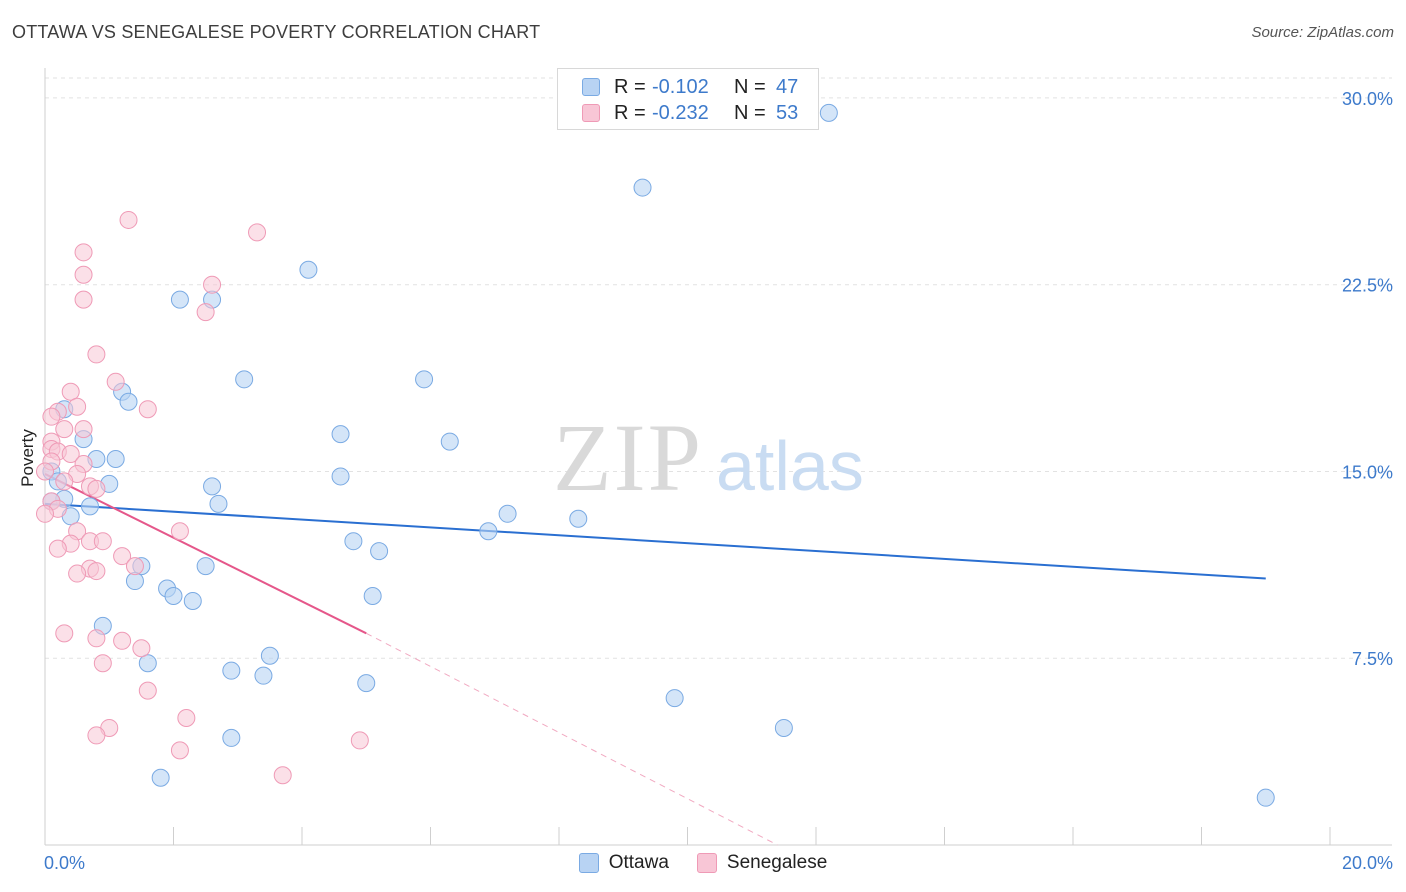  I want to click on trendline-senegalese-extrapolated, so click(572, 739).